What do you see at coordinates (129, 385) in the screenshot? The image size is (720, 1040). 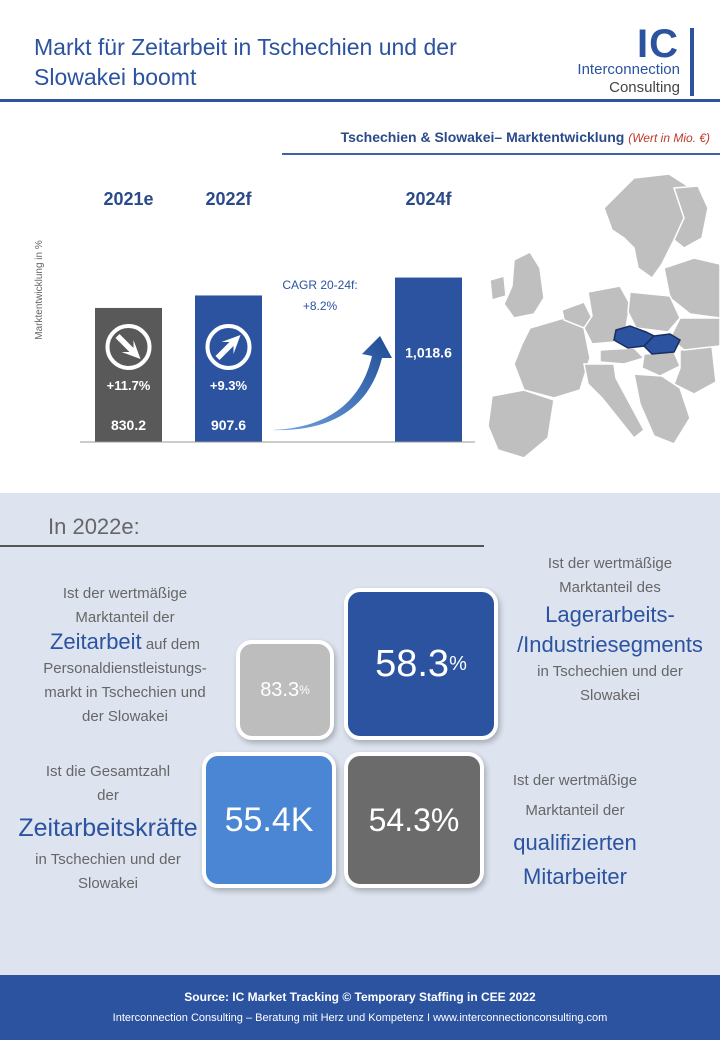 I see `growth-label: +11.7%` at bounding box center [129, 385].